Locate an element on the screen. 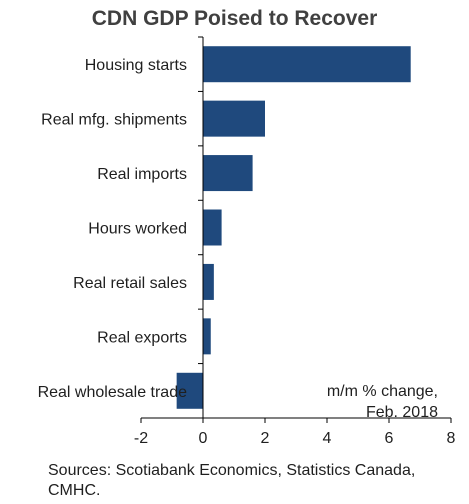 The width and height of the screenshot is (469, 504). bar-real-wholesale-trade is located at coordinates (189, 390).